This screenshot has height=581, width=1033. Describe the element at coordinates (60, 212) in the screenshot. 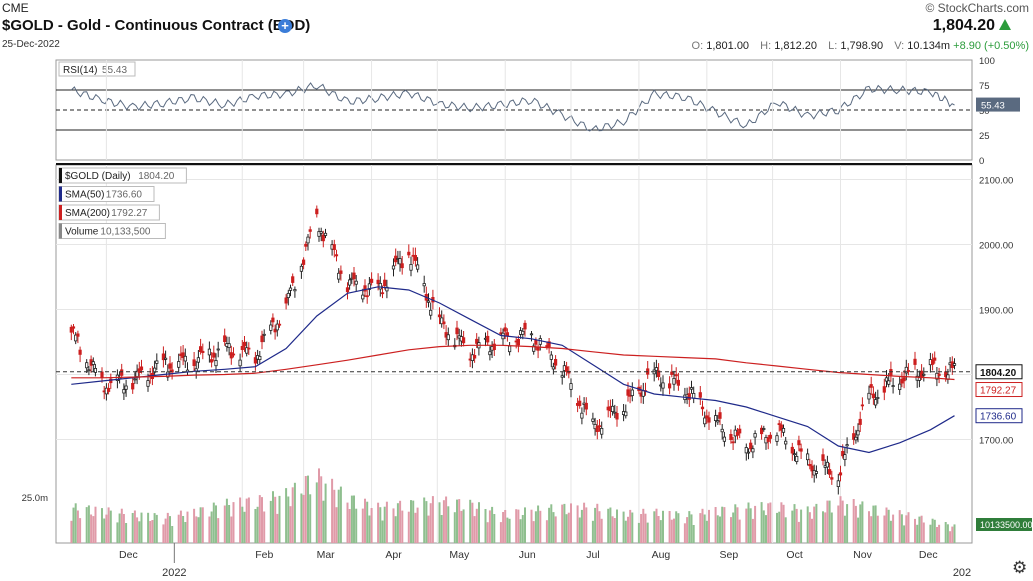

I see `sma200-legend-swatch` at that location.